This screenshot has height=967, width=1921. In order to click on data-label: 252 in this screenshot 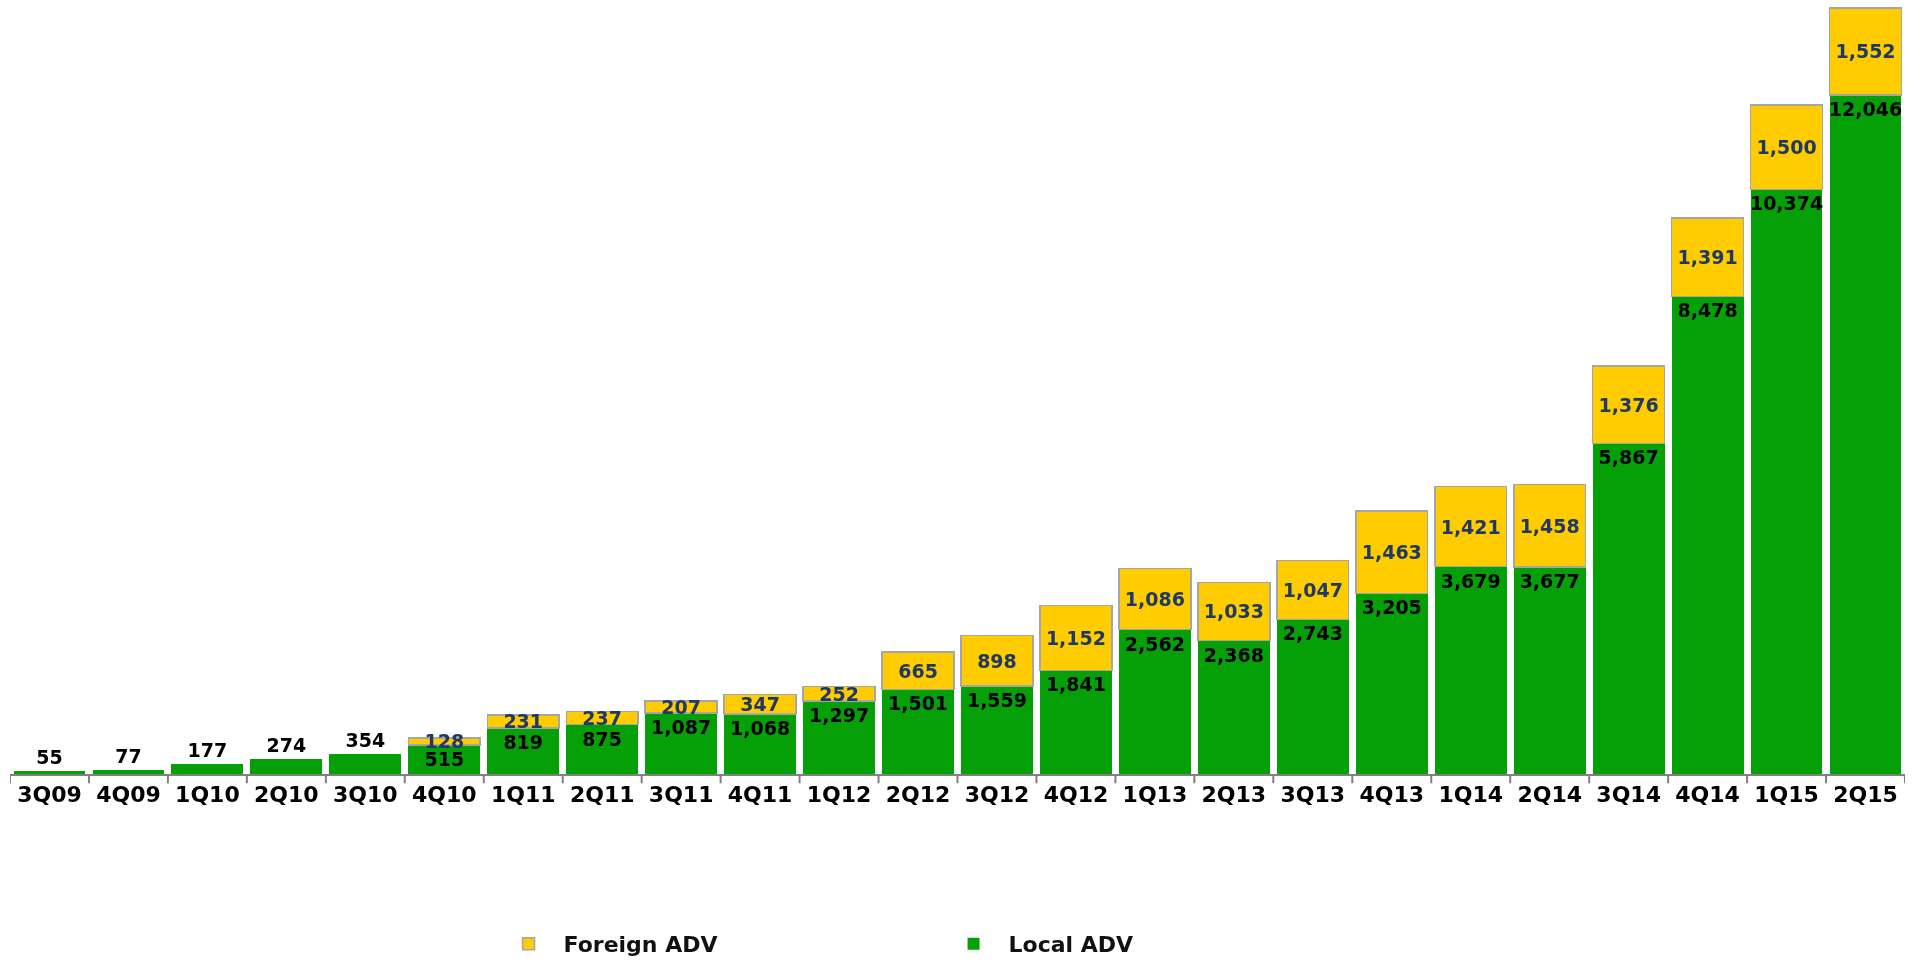, I will do `click(839, 693)`.